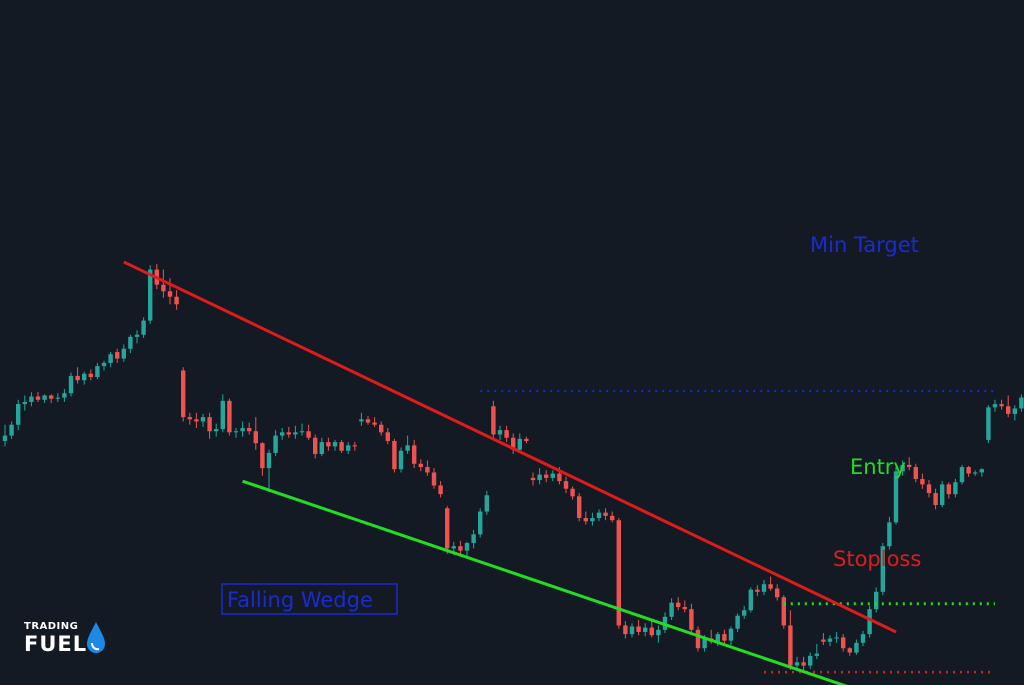 Image resolution: width=1024 pixels, height=685 pixels. Describe the element at coordinates (55, 638) in the screenshot. I see `logo-text: TRADING FUEL` at that location.